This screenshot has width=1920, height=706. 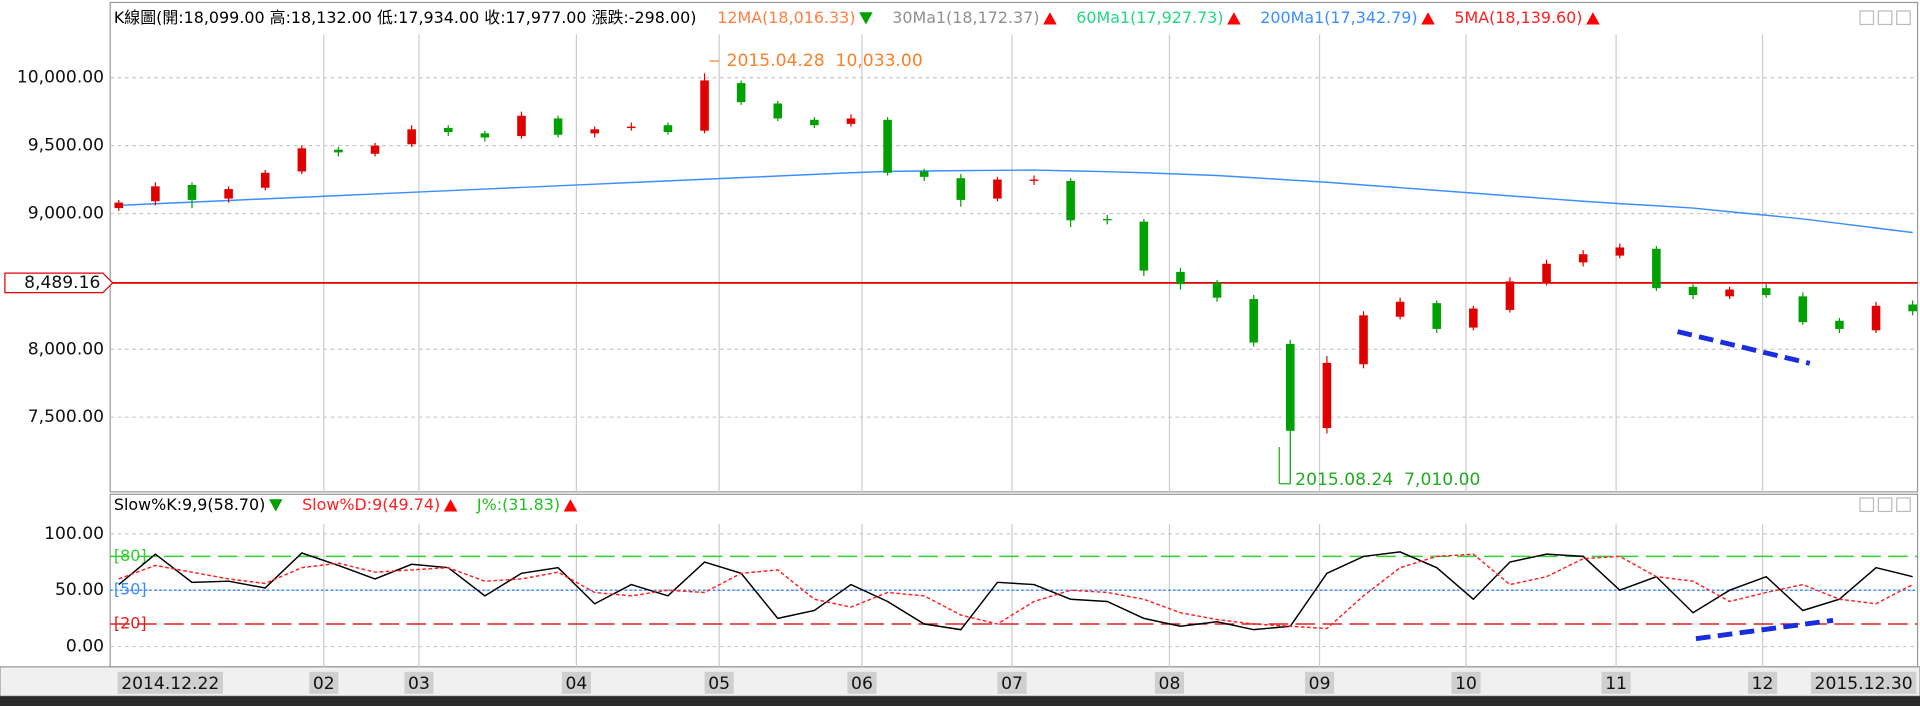 I want to click on x-tick-label: 09, so click(x=1320, y=684).